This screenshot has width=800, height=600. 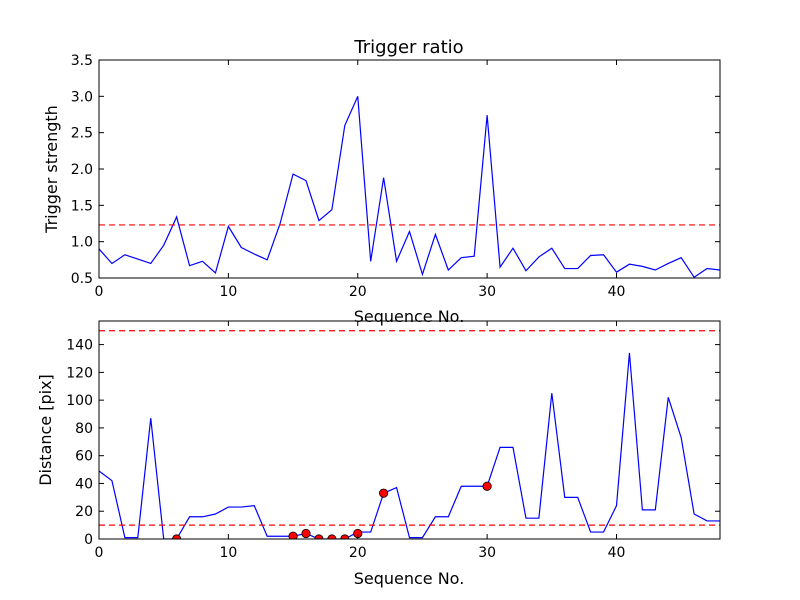 I want to click on y-tick-label: 0.5, so click(x=82, y=279).